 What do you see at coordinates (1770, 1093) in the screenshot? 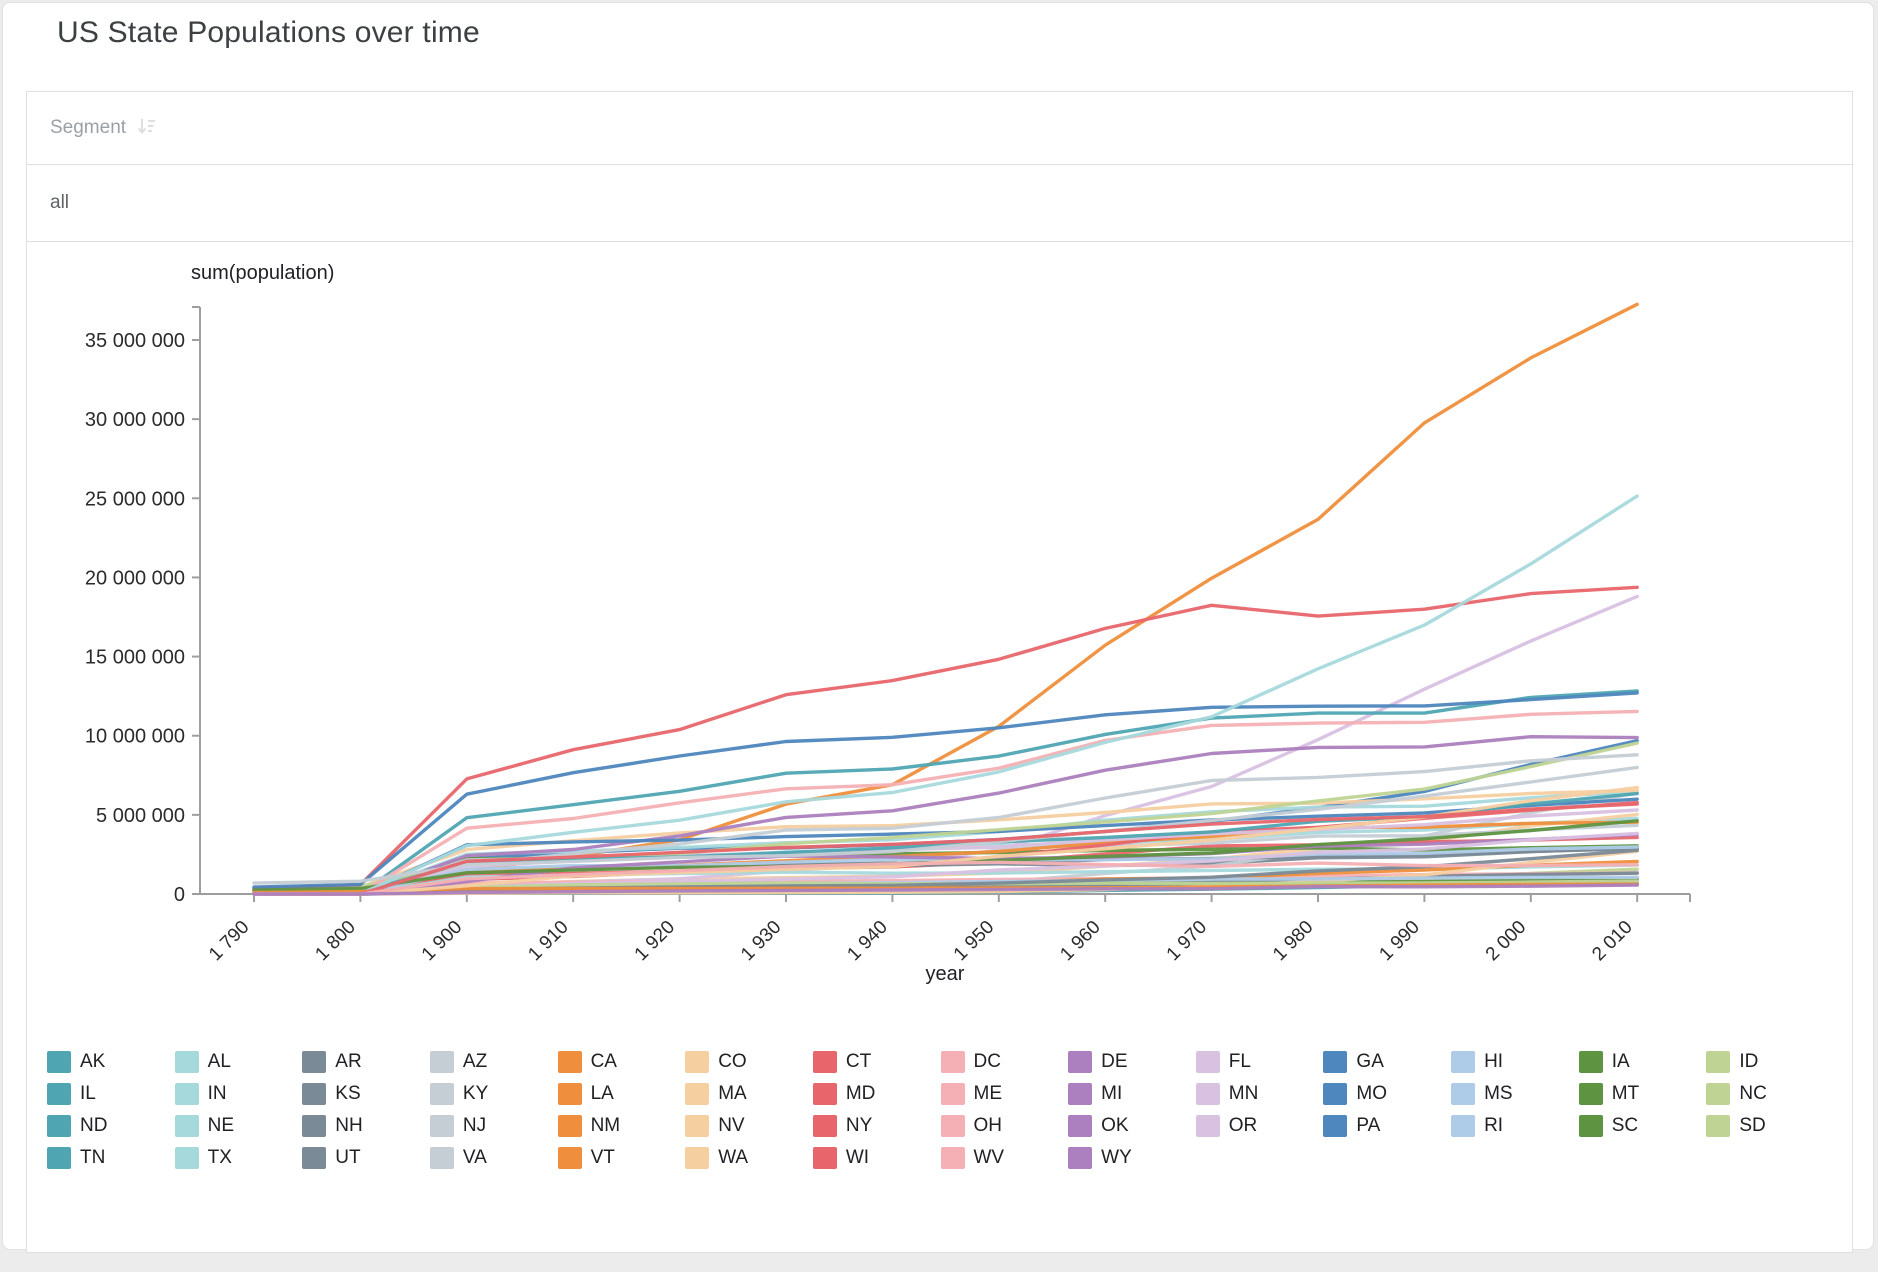
I see `legend-item-NC: NC` at bounding box center [1770, 1093].